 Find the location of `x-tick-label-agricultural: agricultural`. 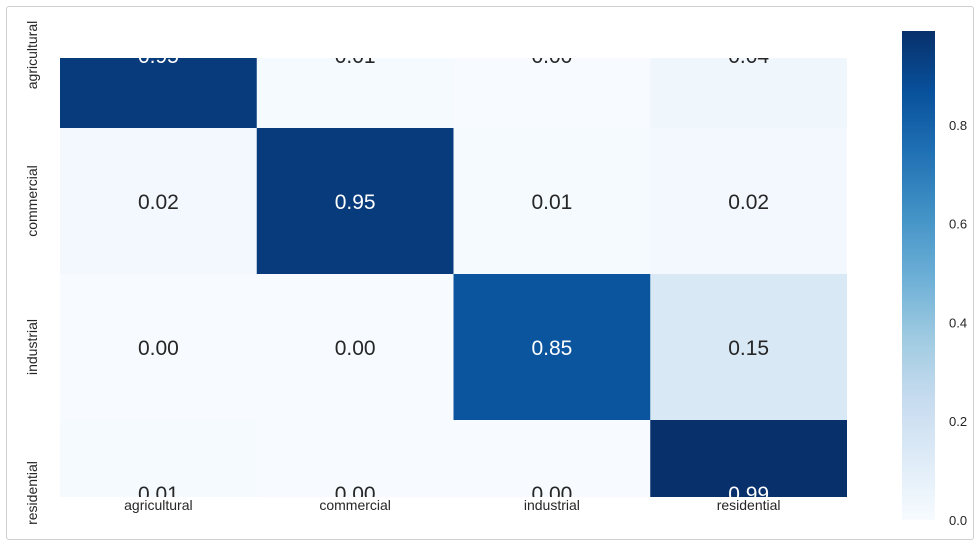

x-tick-label-agricultural: agricultural is located at coordinates (158, 505).